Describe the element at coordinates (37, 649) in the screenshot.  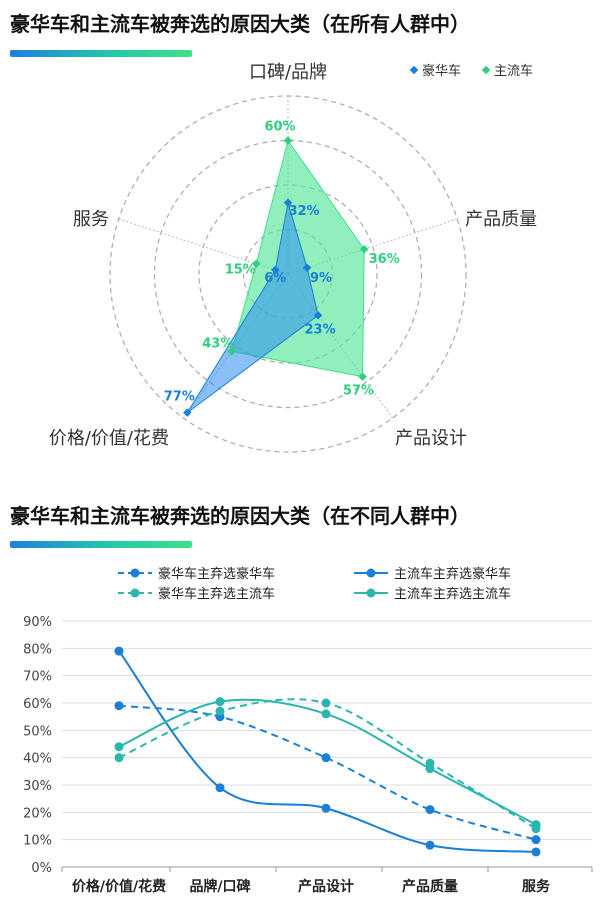
I see `y-tick-label: 80%` at that location.